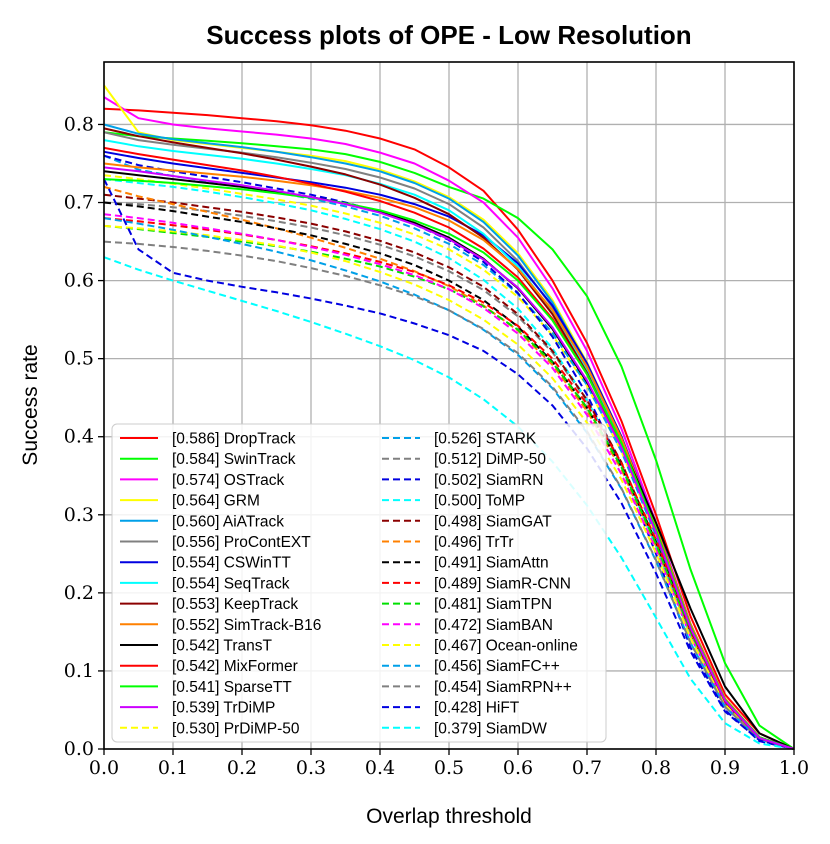  I want to click on y-tick-label: 0.3, so click(79, 515).